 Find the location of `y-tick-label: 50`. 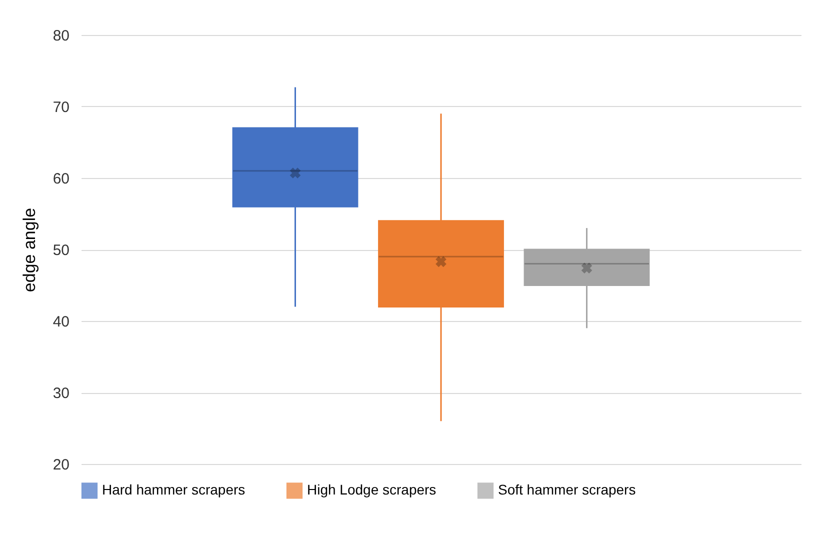

y-tick-label: 50 is located at coordinates (61, 250).